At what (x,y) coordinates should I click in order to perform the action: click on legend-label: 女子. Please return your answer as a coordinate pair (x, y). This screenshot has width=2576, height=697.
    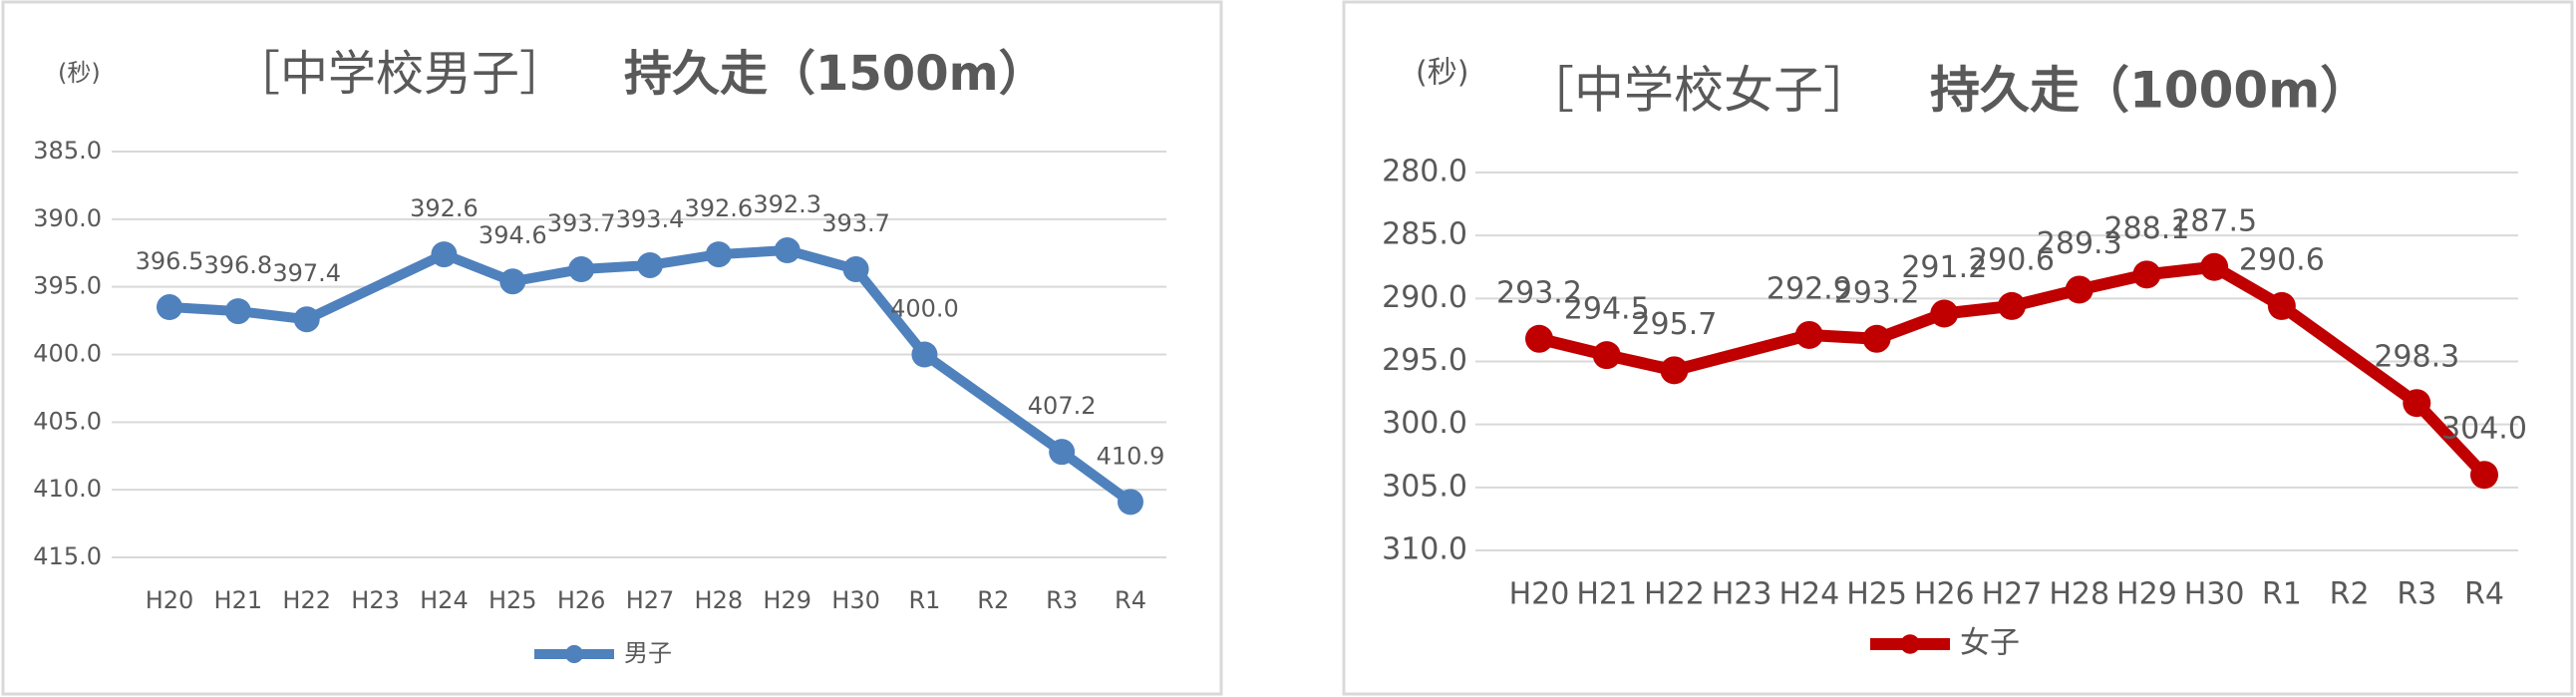
    Looking at the image, I should click on (1990, 643).